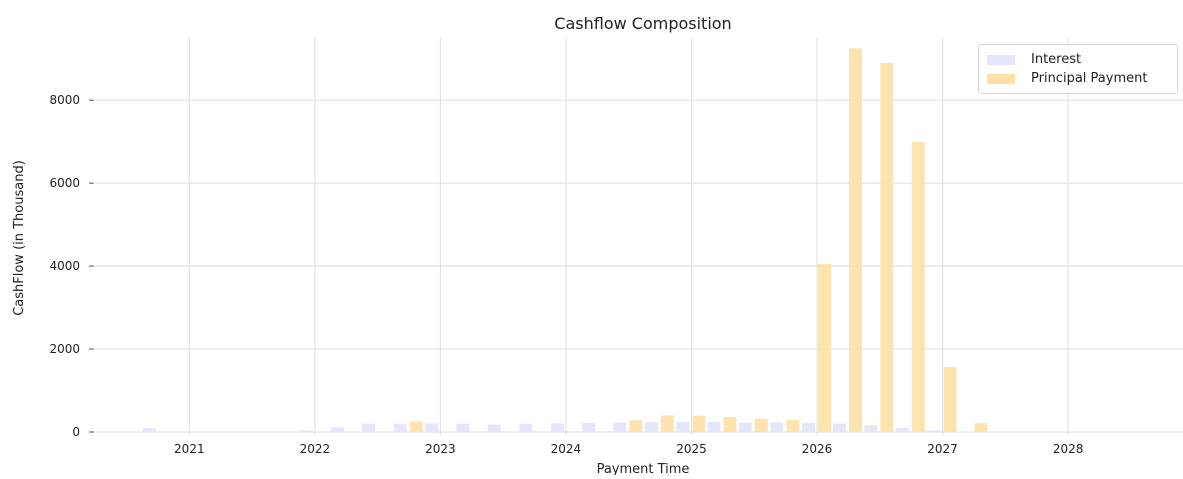 This screenshot has height=479, width=1183. What do you see at coordinates (1056, 59) in the screenshot?
I see `legend-label-interest: Interest` at bounding box center [1056, 59].